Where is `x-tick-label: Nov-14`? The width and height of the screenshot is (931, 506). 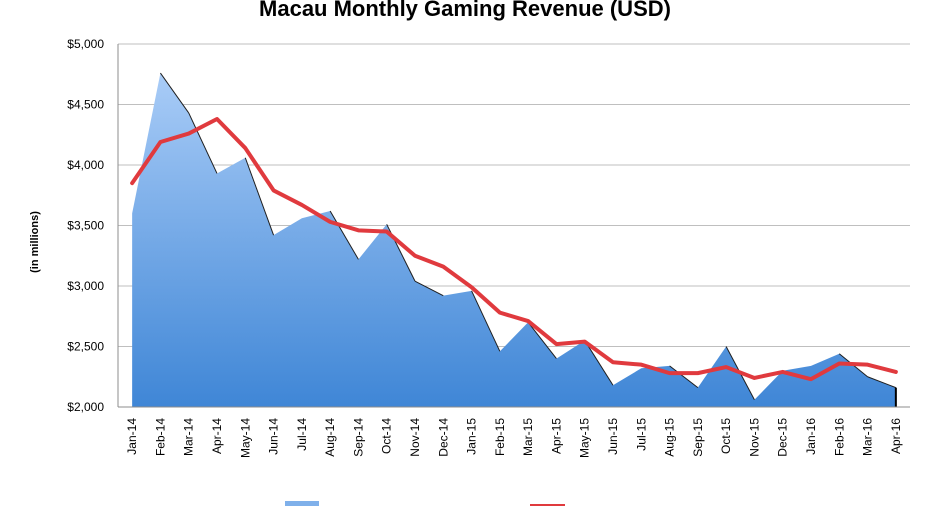 x-tick-label: Nov-14 is located at coordinates (415, 437).